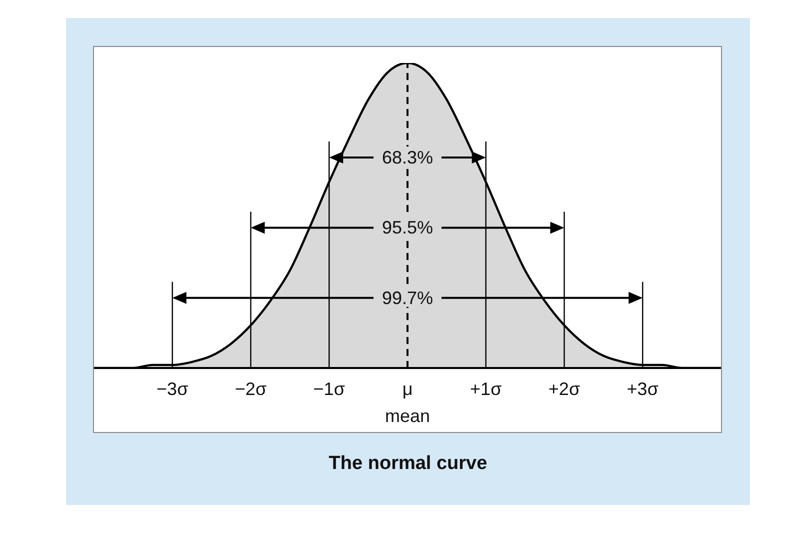 The image size is (792, 533). I want to click on annotation: 95.5%, so click(408, 228).